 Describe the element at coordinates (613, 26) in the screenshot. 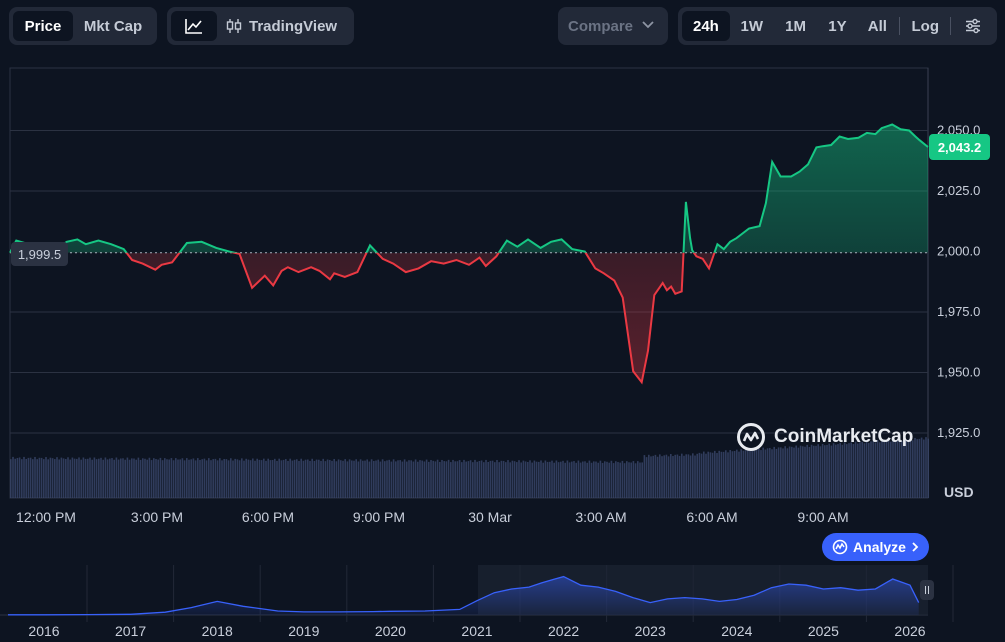

I see `compare-dropdown: Compare` at that location.